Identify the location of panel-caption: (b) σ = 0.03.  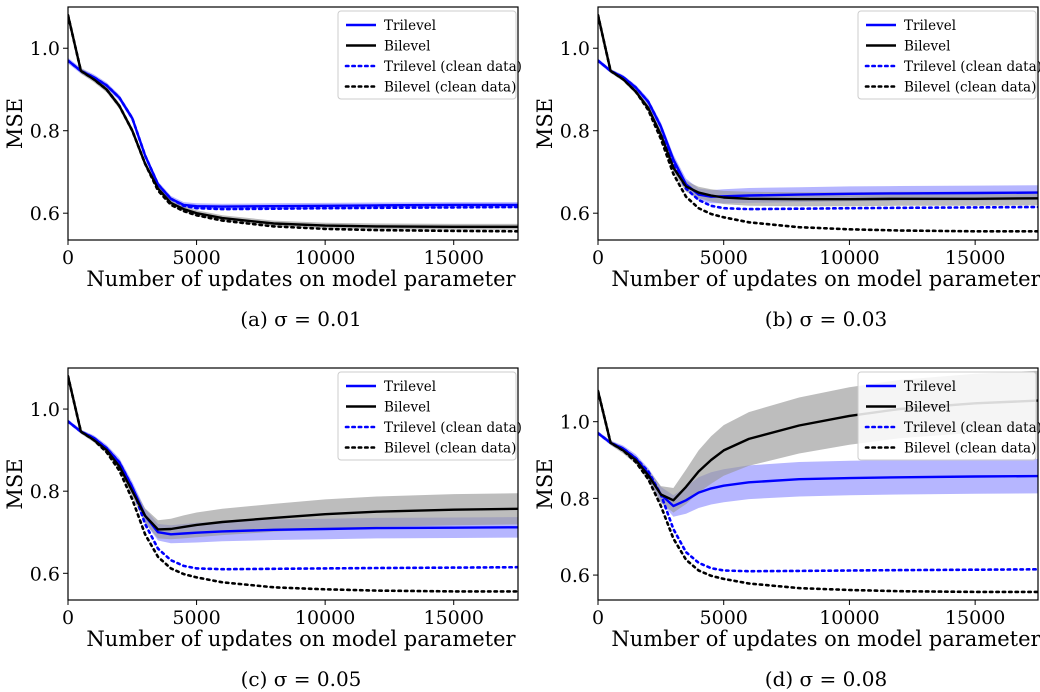
(826, 319).